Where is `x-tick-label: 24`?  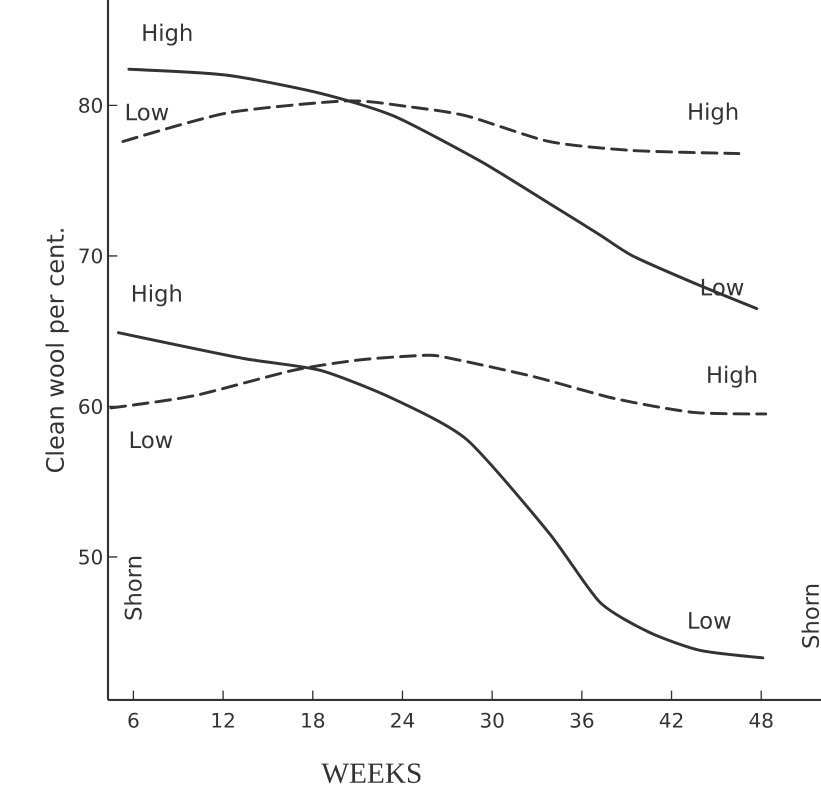
x-tick-label: 24 is located at coordinates (402, 720).